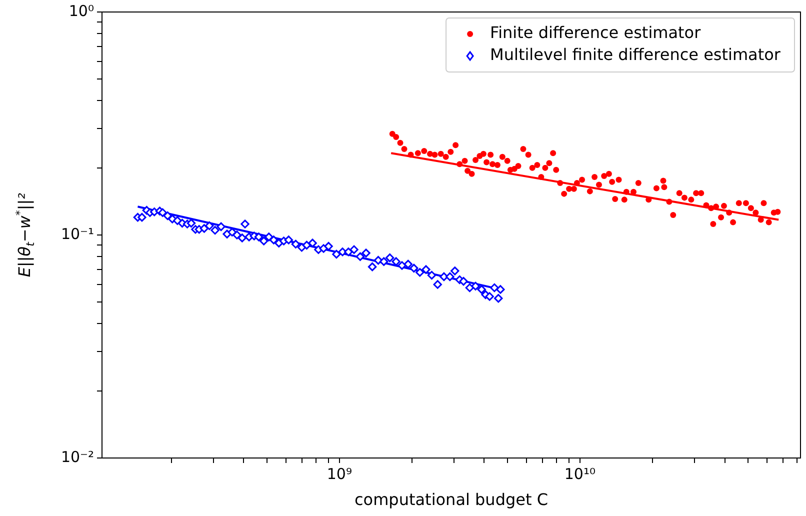 The height and width of the screenshot is (516, 806). What do you see at coordinates (77, 233) in the screenshot?
I see `y-tick-label: 10⁻¹` at bounding box center [77, 233].